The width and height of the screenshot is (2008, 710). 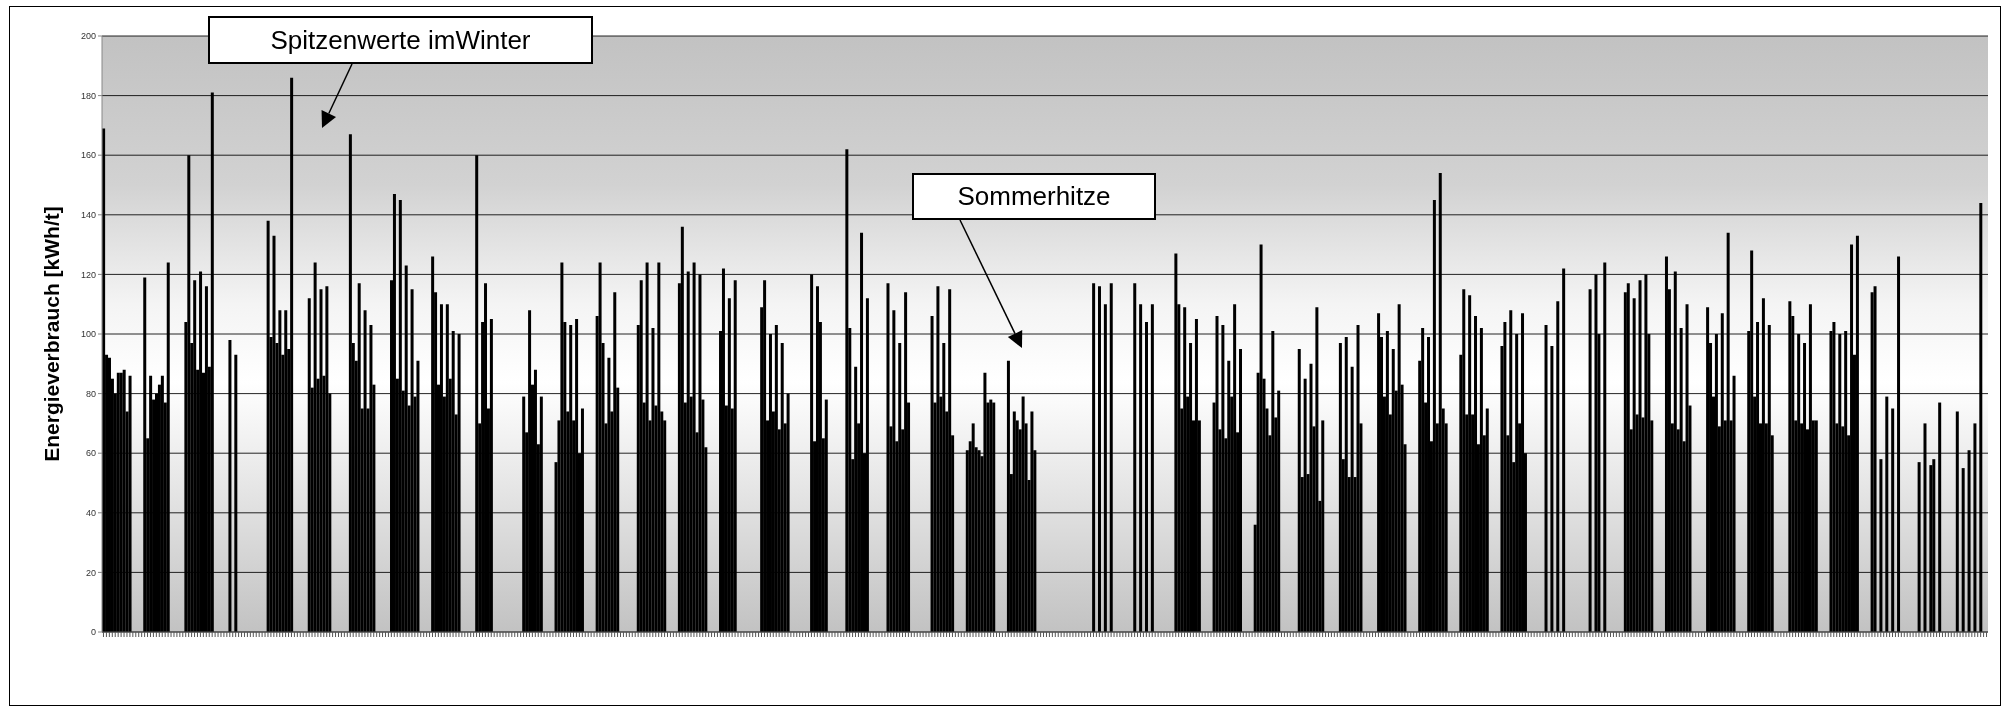 I want to click on y-tick-label: 20, so click(x=90, y=572).